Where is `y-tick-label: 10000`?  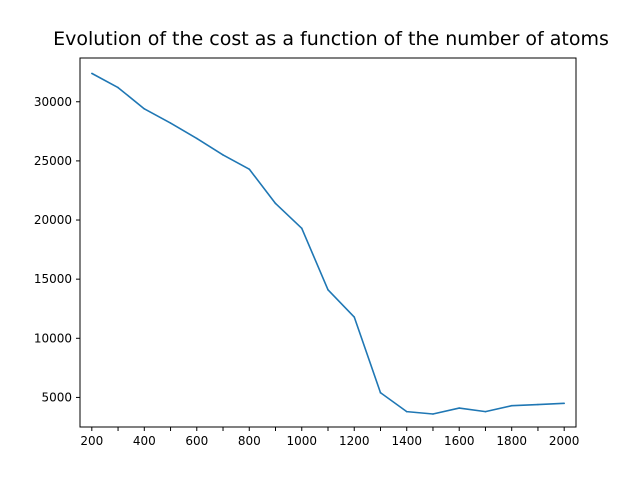
y-tick-label: 10000 is located at coordinates (53, 338).